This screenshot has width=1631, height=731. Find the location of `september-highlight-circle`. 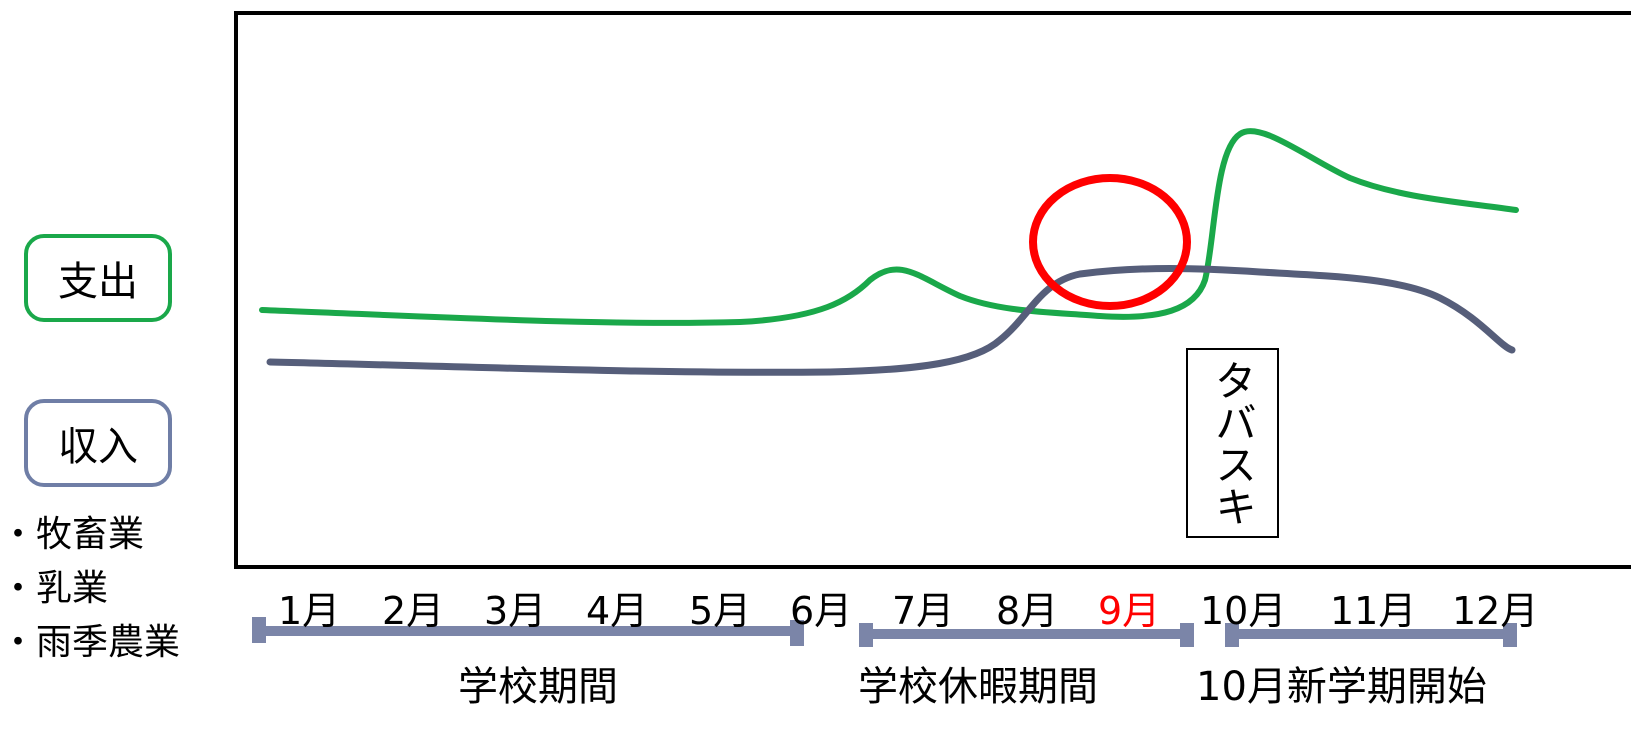

september-highlight-circle is located at coordinates (1110, 242).